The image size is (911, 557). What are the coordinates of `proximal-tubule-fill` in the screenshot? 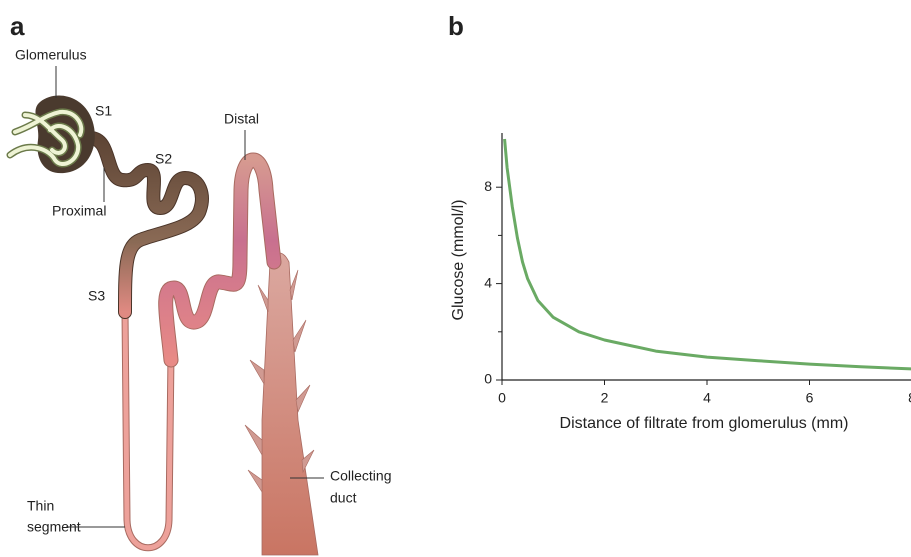 It's located at (146, 225).